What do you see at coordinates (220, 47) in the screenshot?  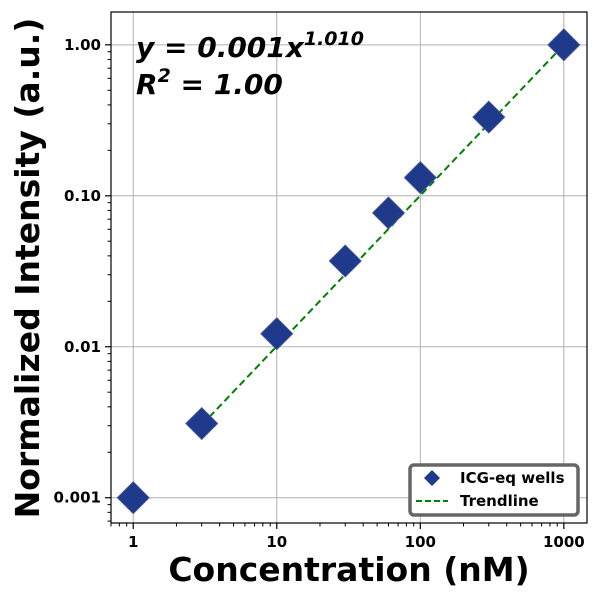 I see `equation-prefix: y = 0.001x` at bounding box center [220, 47].